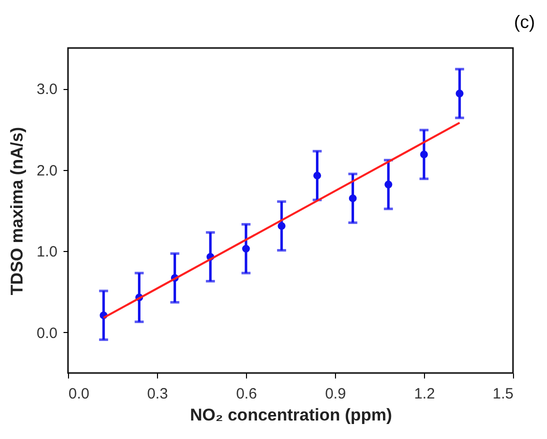 Image resolution: width=547 pixels, height=439 pixels. Describe the element at coordinates (503, 394) in the screenshot. I see `x-tick-label: 1.5` at that location.